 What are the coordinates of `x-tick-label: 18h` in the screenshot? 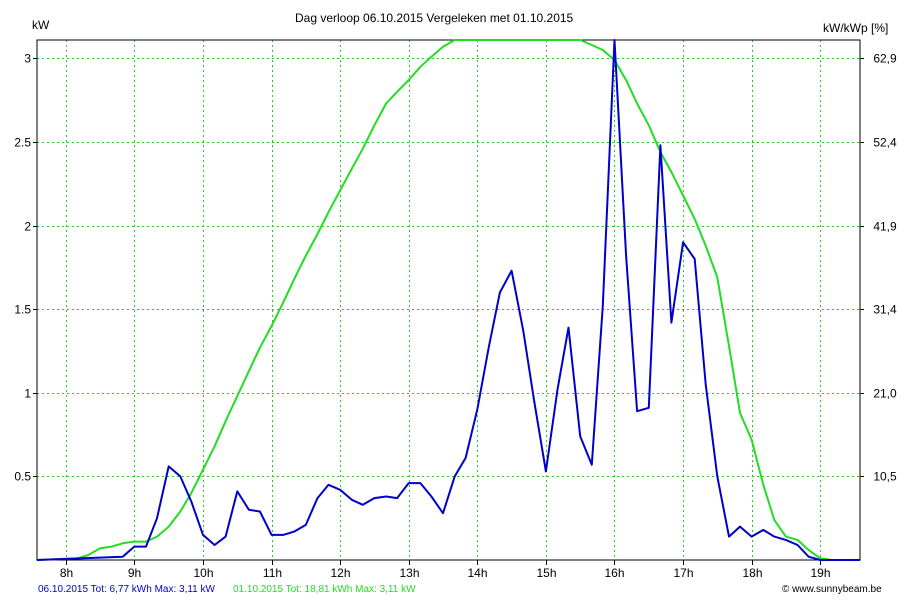 It's located at (752, 573).